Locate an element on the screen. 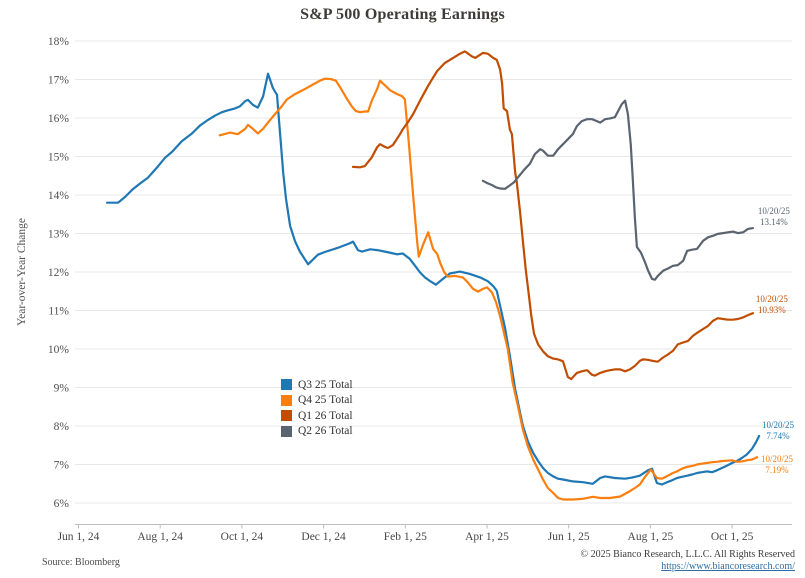 The image size is (805, 578). series-end-annotation: 10/20/25 7.74% is located at coordinates (778, 430).